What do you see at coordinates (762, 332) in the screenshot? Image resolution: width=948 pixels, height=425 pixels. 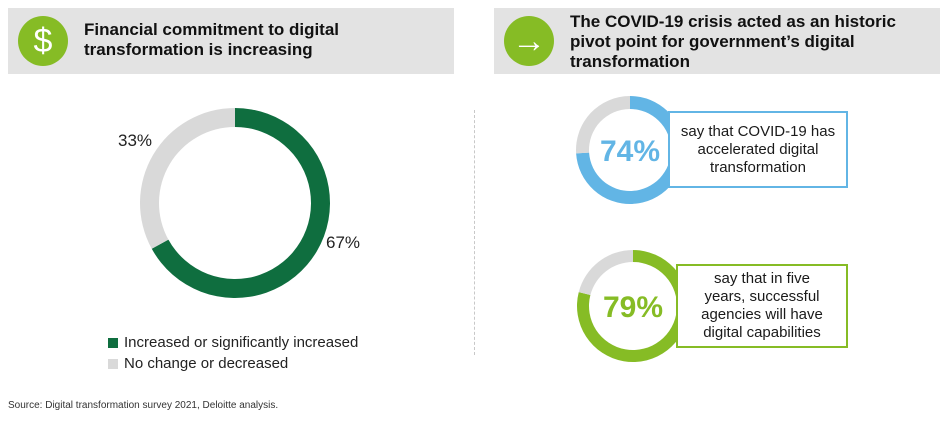 I see `callout-2-line-4: digital capabilities` at bounding box center [762, 332].